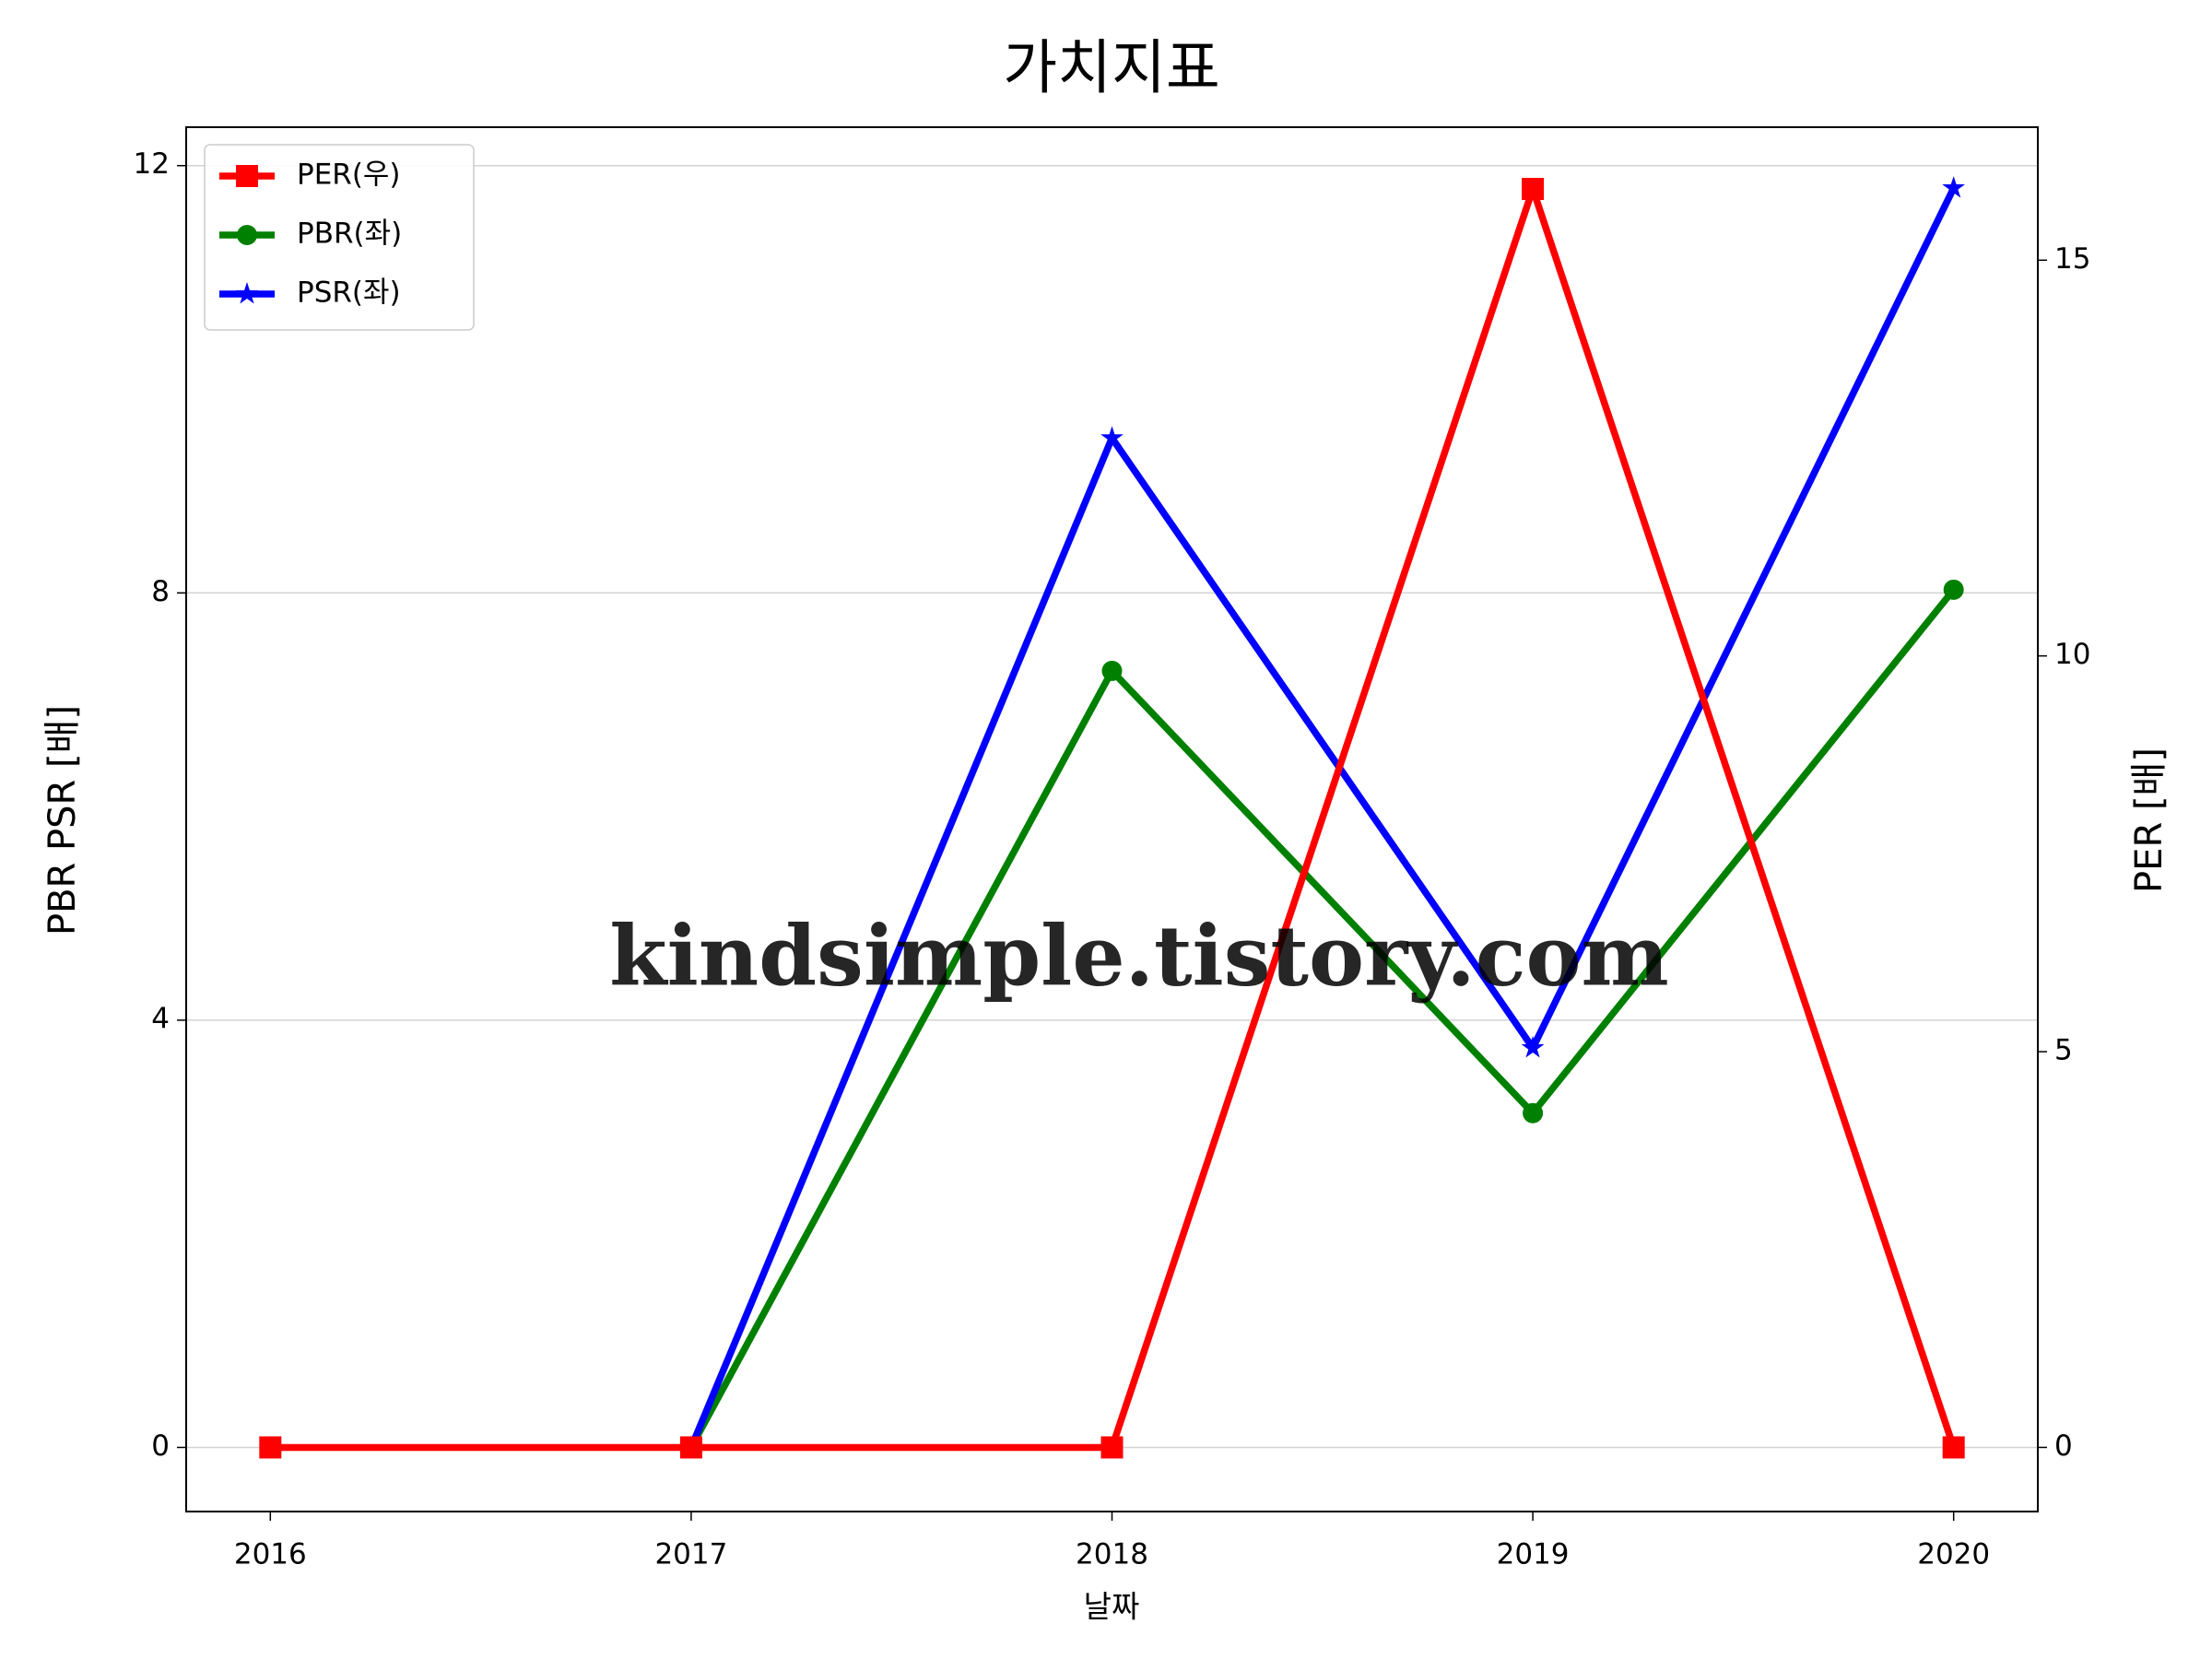 This screenshot has height=1659, width=2212. I want to click on legend-label: PER(우), so click(349, 175).